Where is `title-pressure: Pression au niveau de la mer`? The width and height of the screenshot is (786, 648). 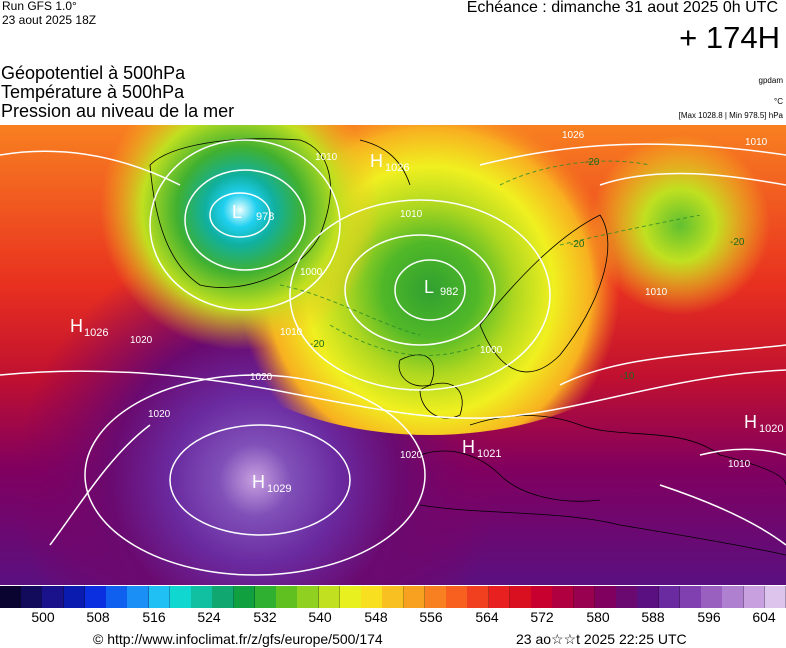 title-pressure: Pression au niveau de la mer is located at coordinates (118, 111).